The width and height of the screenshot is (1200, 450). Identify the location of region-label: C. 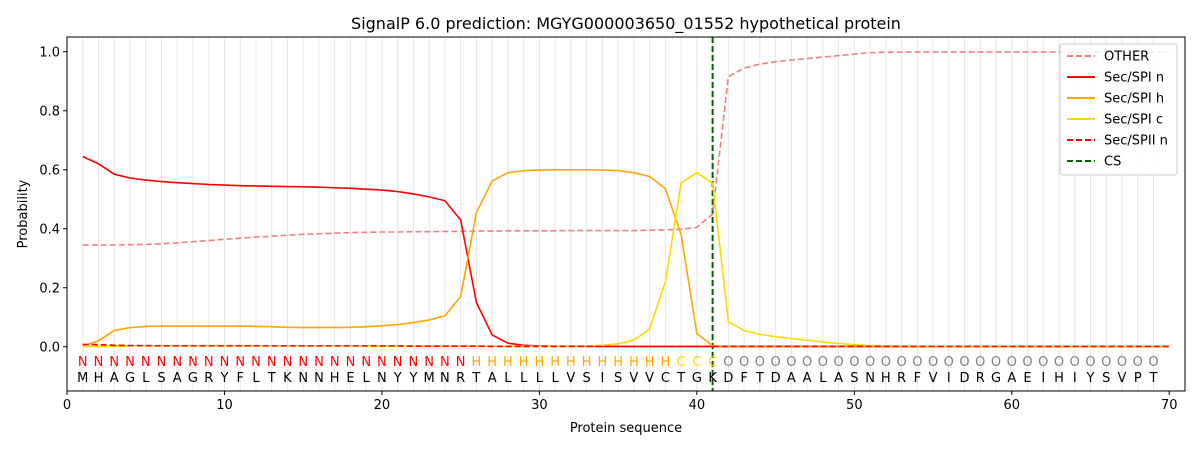
(712, 362).